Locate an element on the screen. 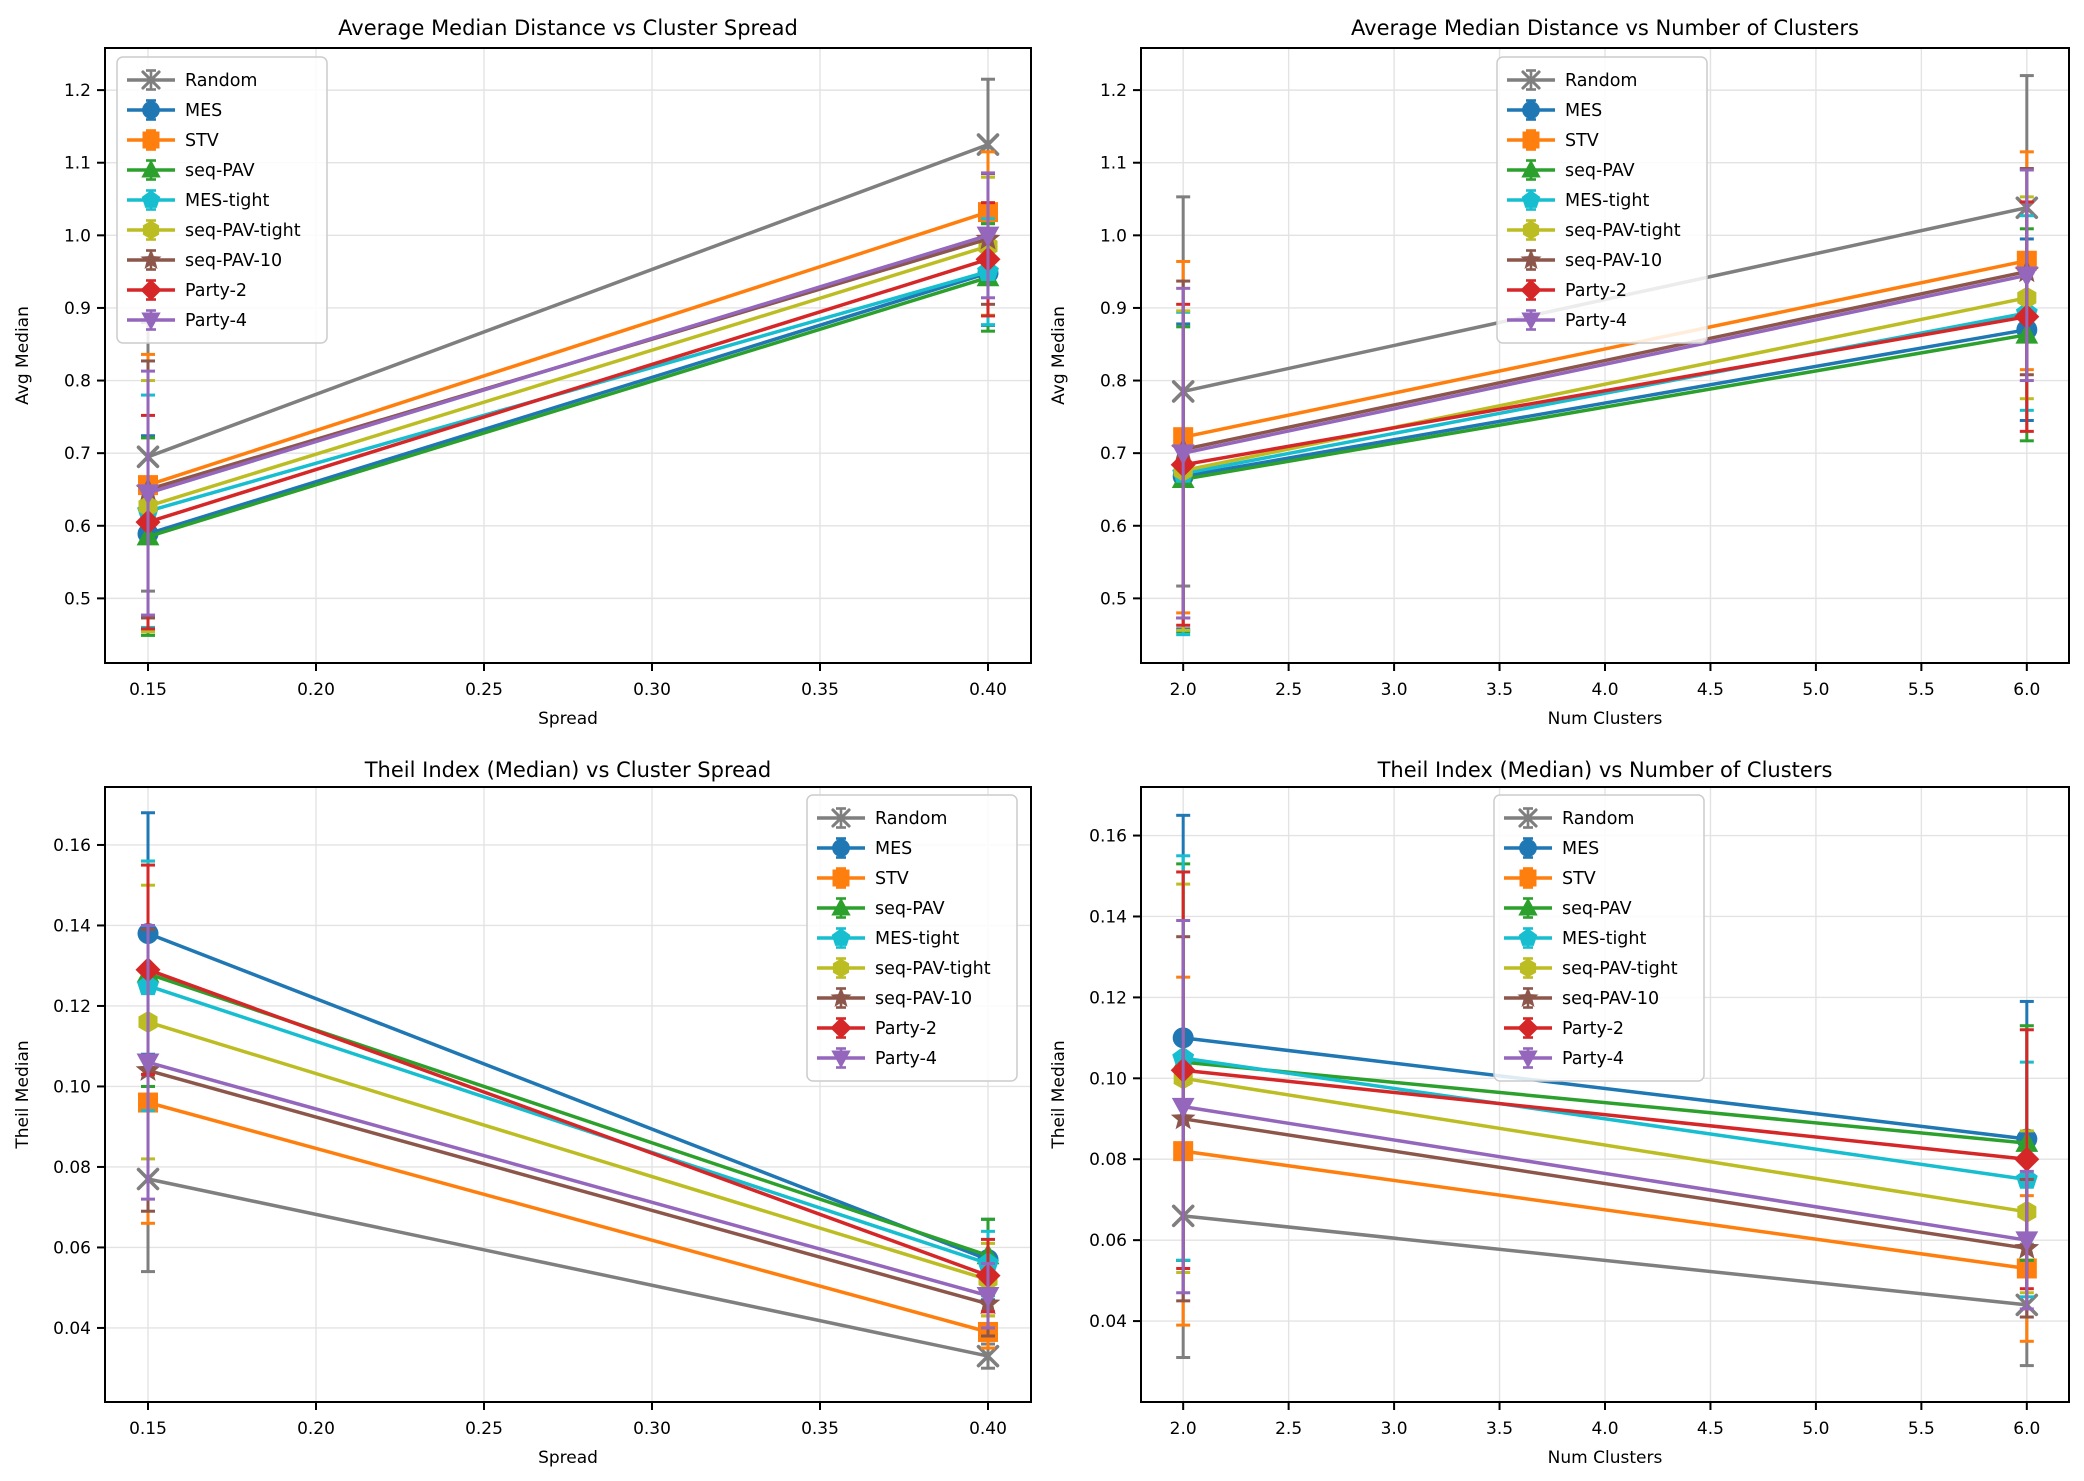 The width and height of the screenshot is (2084, 1481). x-tick-label: 0.15 is located at coordinates (148, 690).